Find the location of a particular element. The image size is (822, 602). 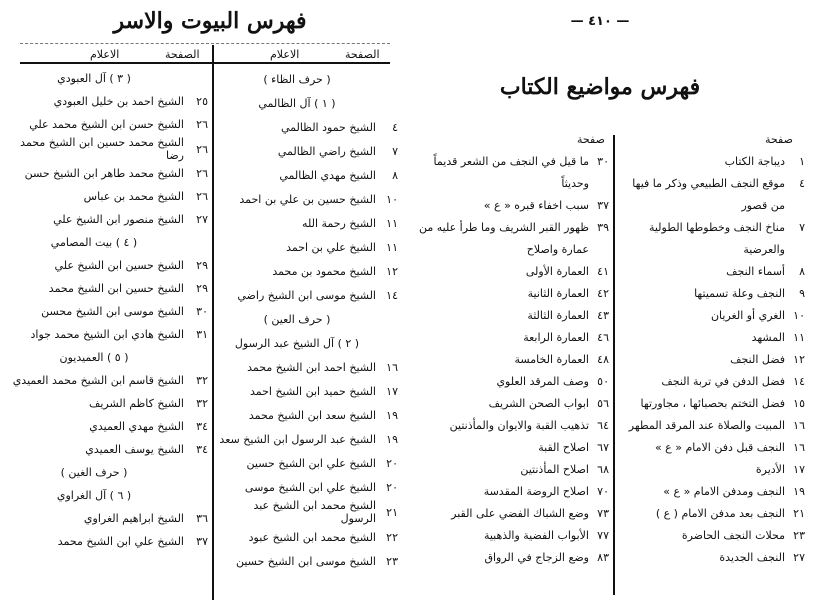

entry-text: الأبواب الفضية والذهبية is located at coordinates (536, 535).